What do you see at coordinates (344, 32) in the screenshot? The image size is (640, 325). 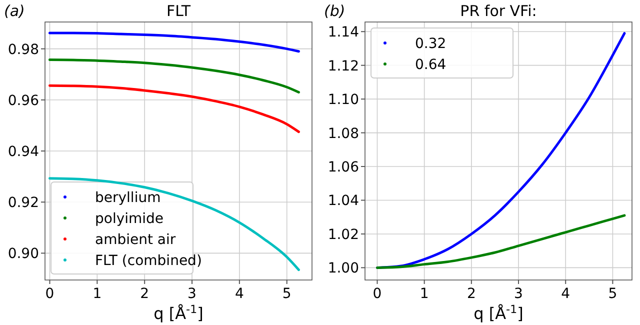 I see `y-tick-label: 1.14` at bounding box center [344, 32].